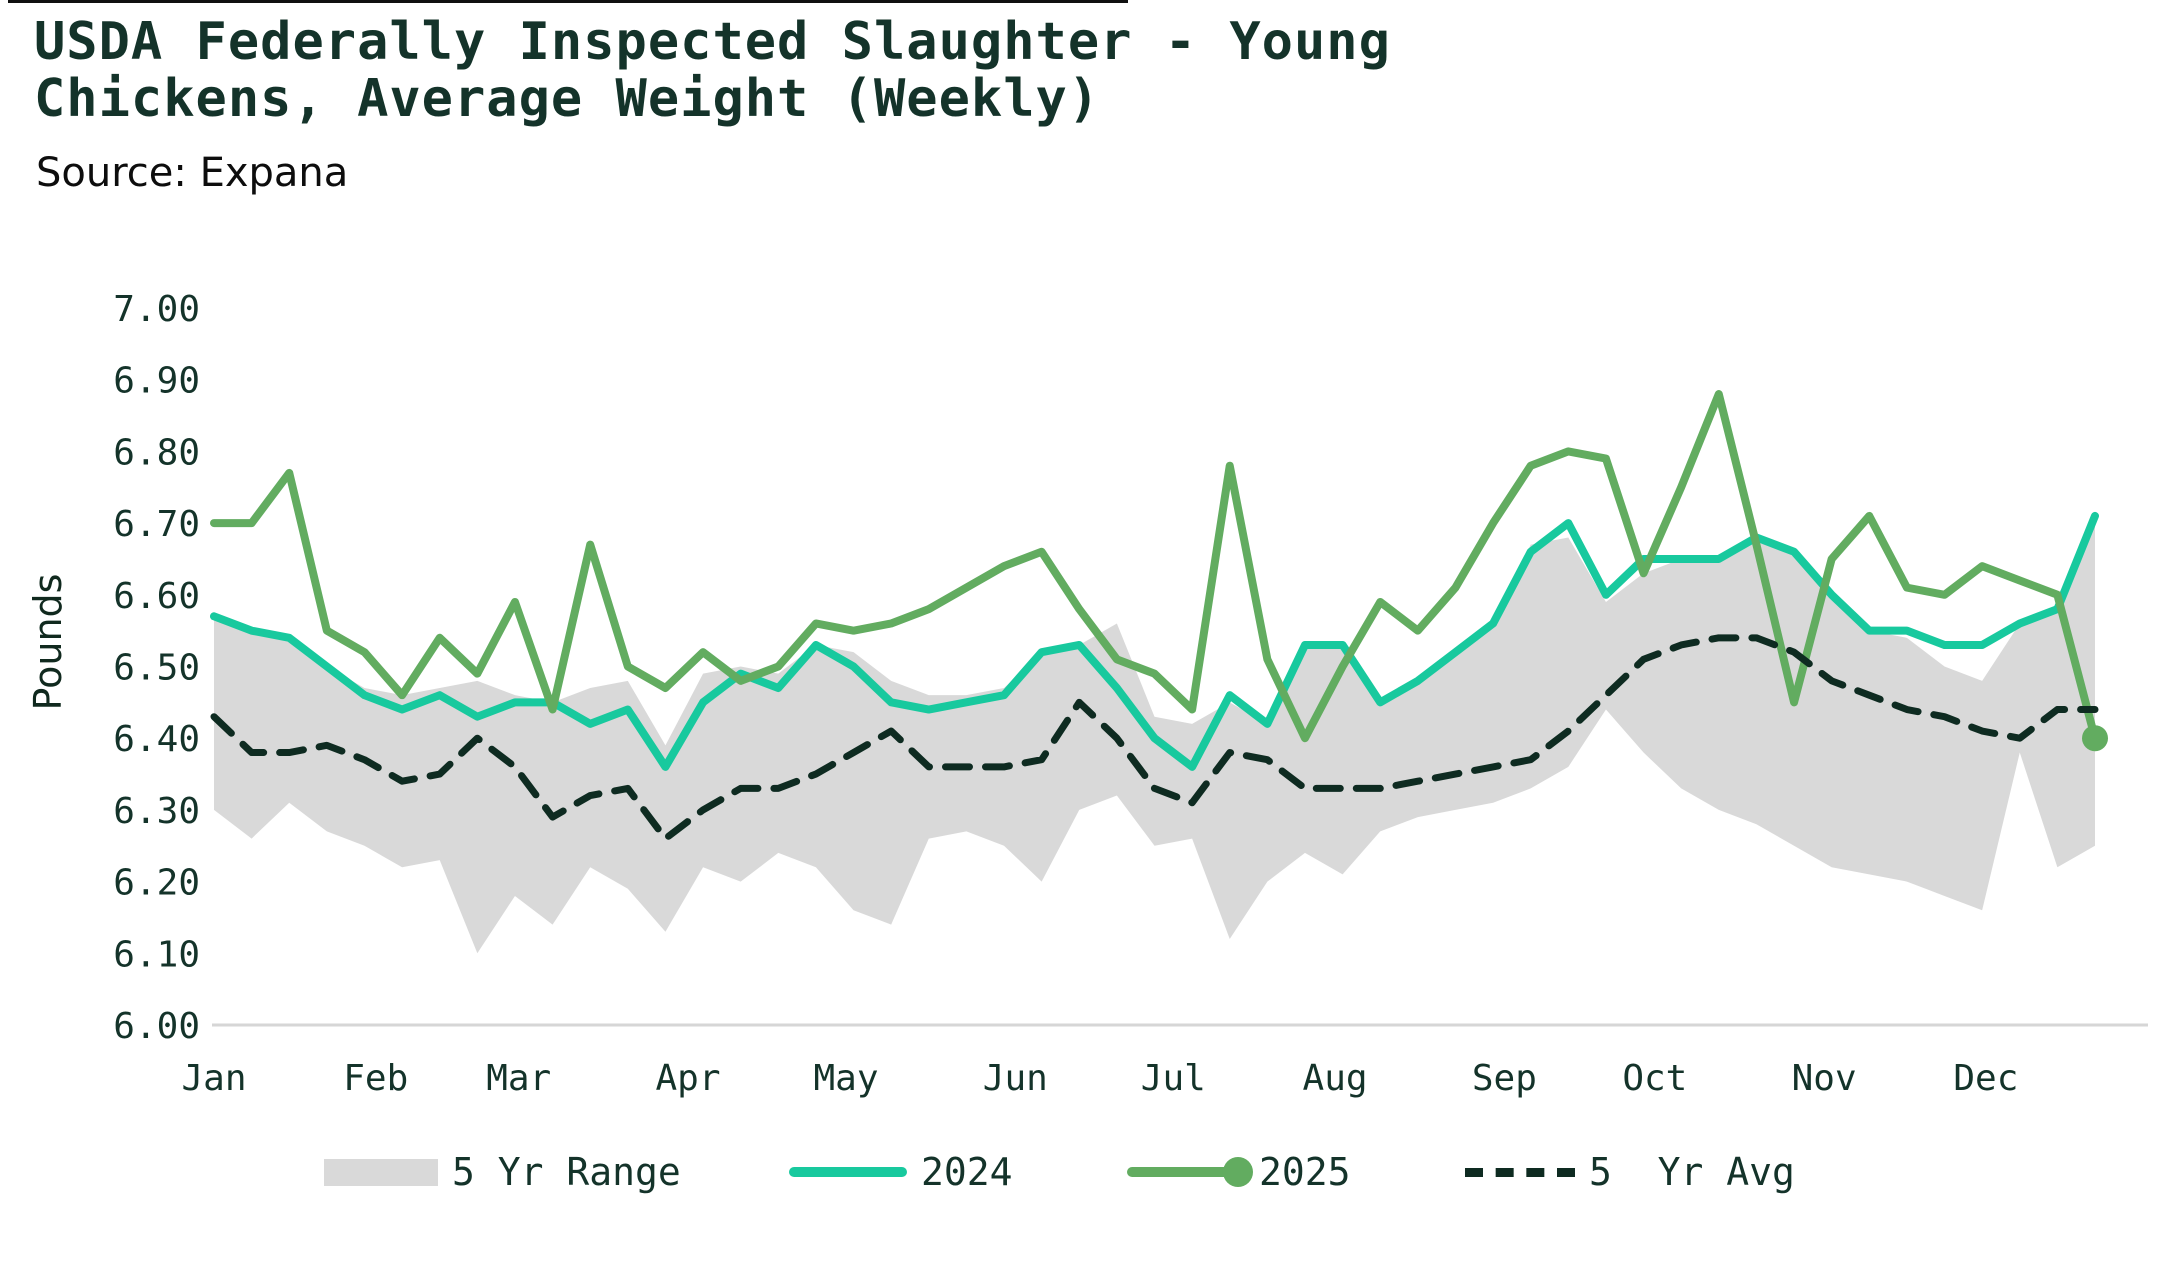 This screenshot has width=2169, height=1264. What do you see at coordinates (2095, 738) in the screenshot?
I see `series-end-marker-y2025` at bounding box center [2095, 738].